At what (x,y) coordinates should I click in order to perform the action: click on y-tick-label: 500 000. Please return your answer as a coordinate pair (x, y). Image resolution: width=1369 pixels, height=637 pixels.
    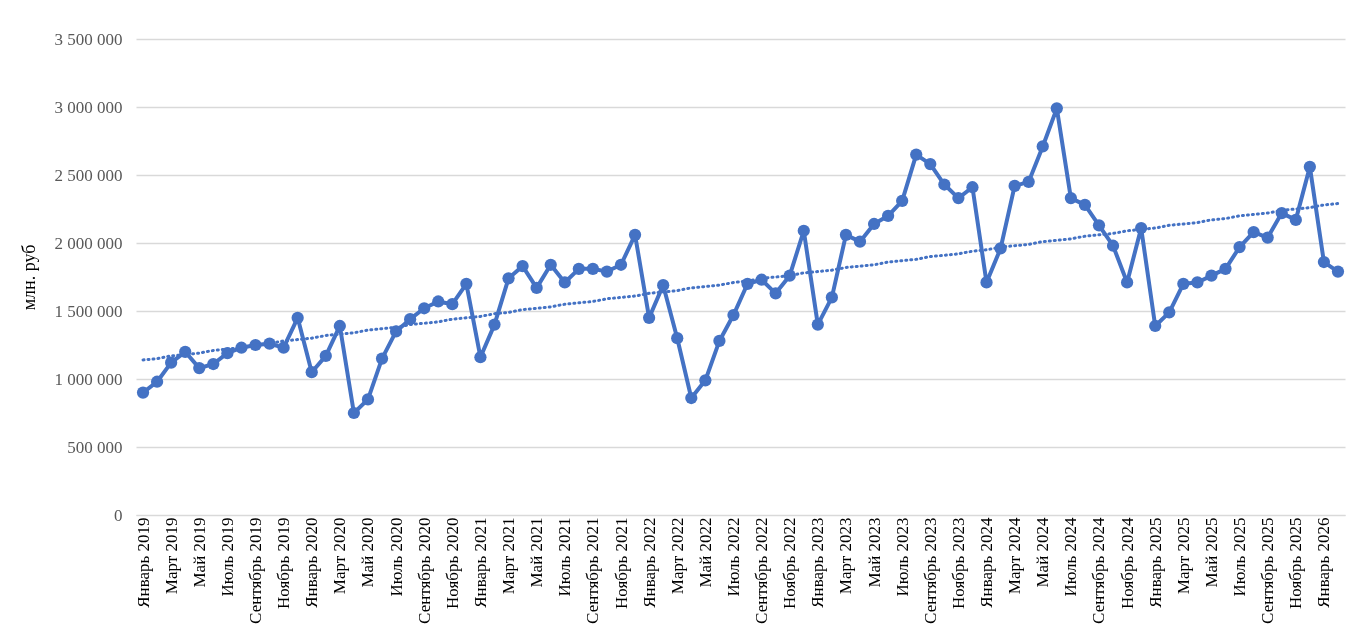
    Looking at the image, I should click on (95, 447).